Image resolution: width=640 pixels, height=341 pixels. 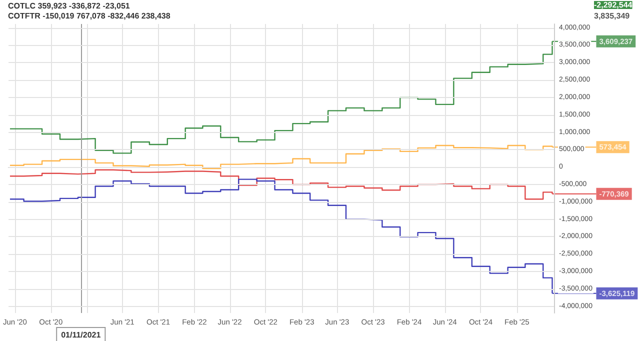 I want to click on text: 3,835,349, so click(x=612, y=16).